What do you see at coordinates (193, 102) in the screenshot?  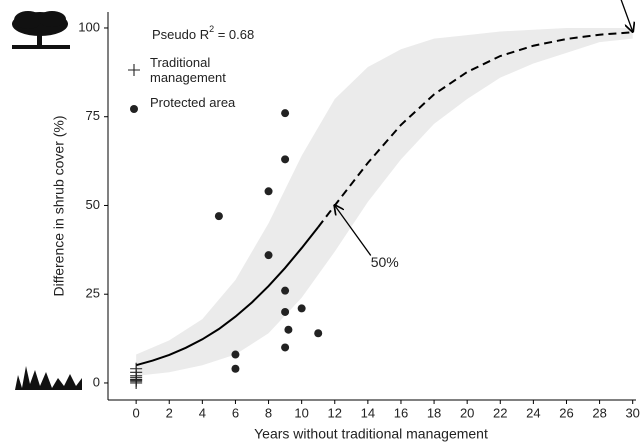 I see `legend-label: Protected area` at bounding box center [193, 102].